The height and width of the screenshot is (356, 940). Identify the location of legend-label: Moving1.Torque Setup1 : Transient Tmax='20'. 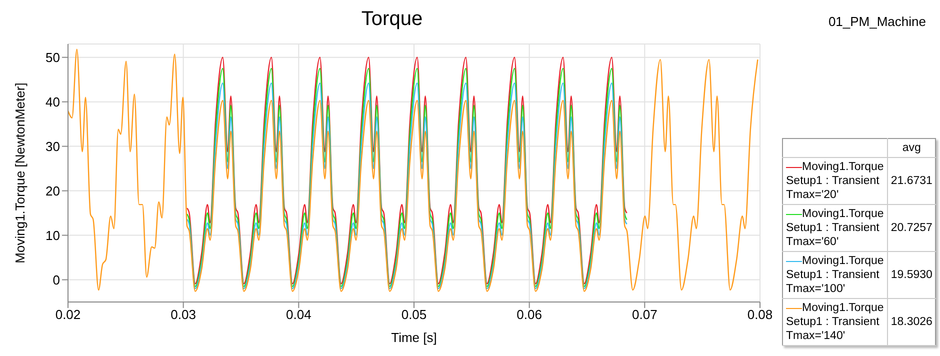
(835, 181).